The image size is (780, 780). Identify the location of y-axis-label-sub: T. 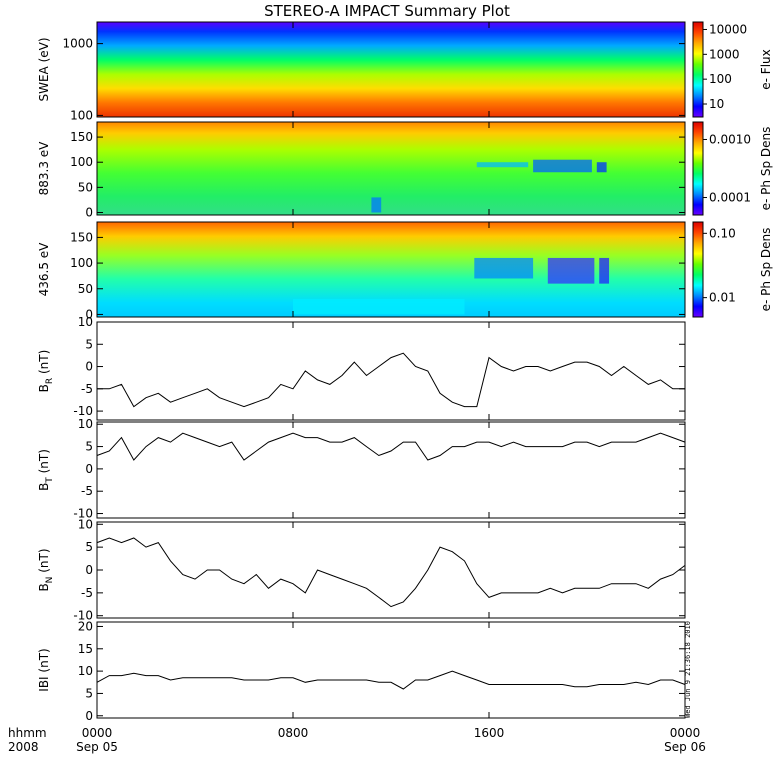
(50, 480).